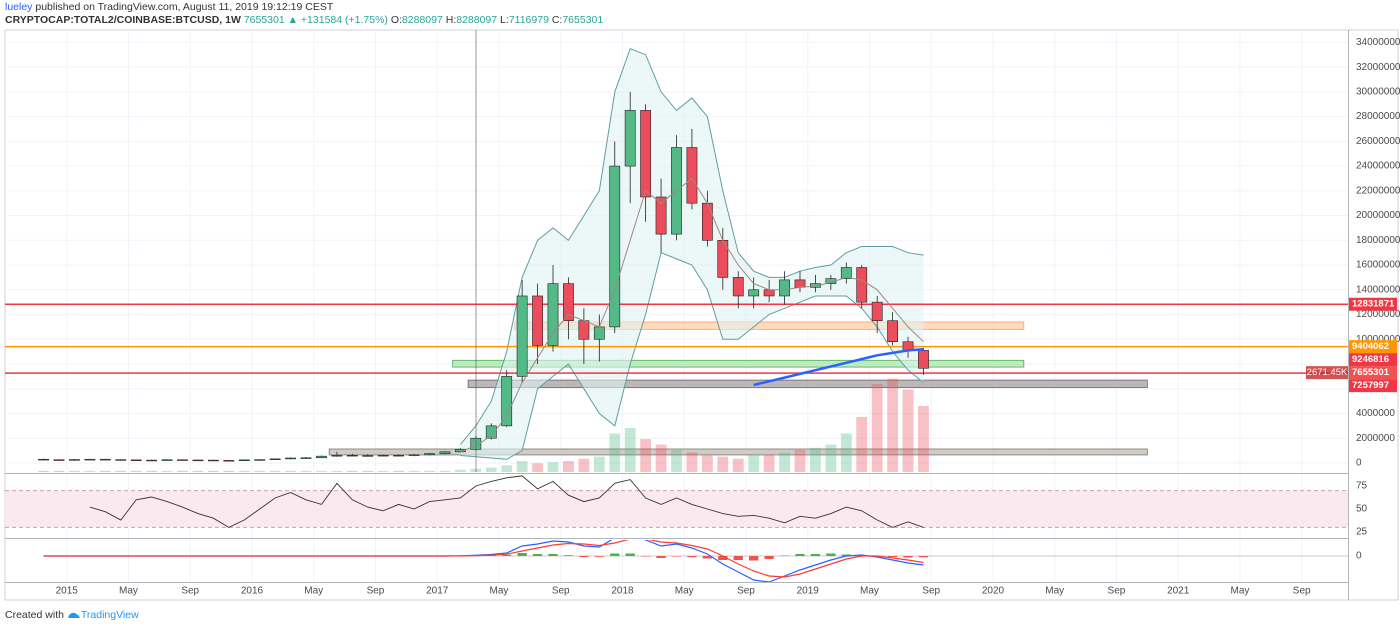 This screenshot has height=628, width=1400. What do you see at coordinates (1378, 289) in the screenshot?
I see `y-tick-label: 14000000` at bounding box center [1378, 289].